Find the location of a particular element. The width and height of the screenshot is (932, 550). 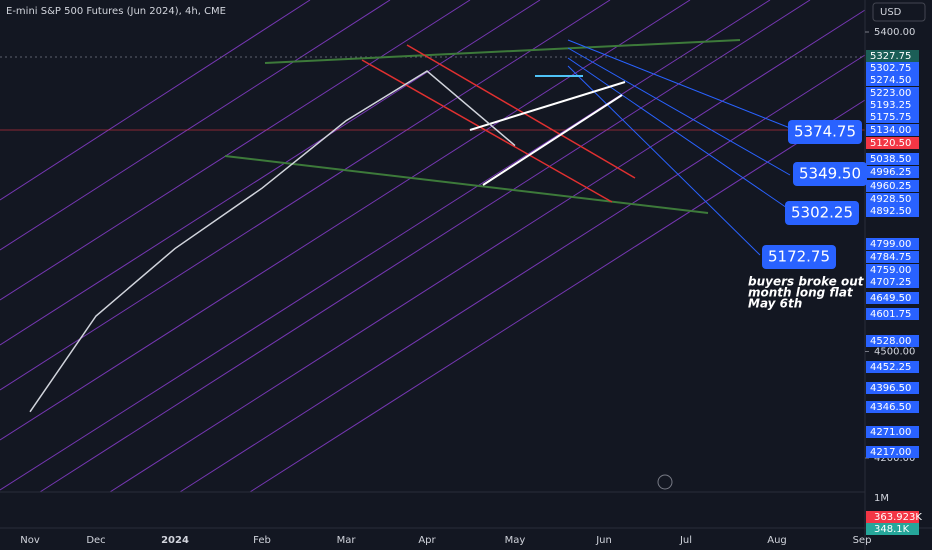

currency-box is located at coordinates (899, 12).